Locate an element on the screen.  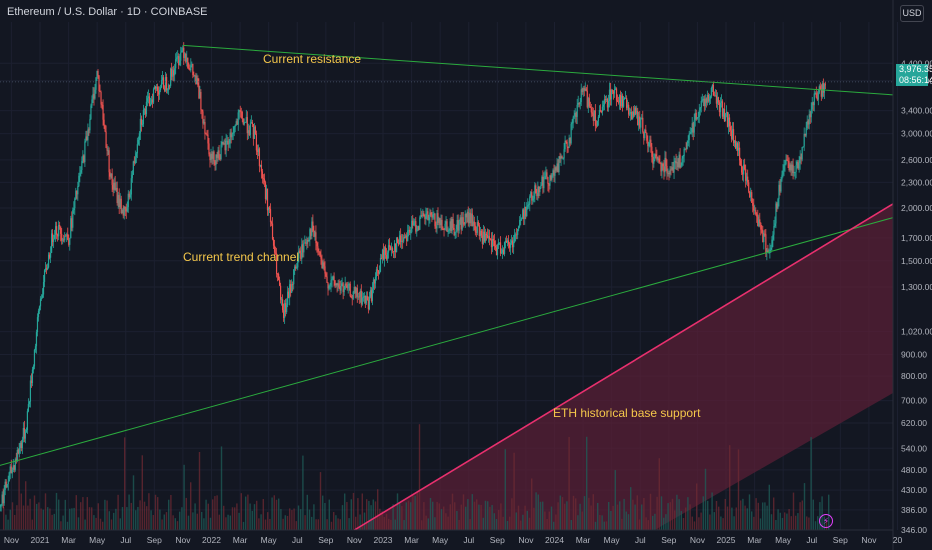
y-tick-label: 2,600.00 is located at coordinates (916, 160).